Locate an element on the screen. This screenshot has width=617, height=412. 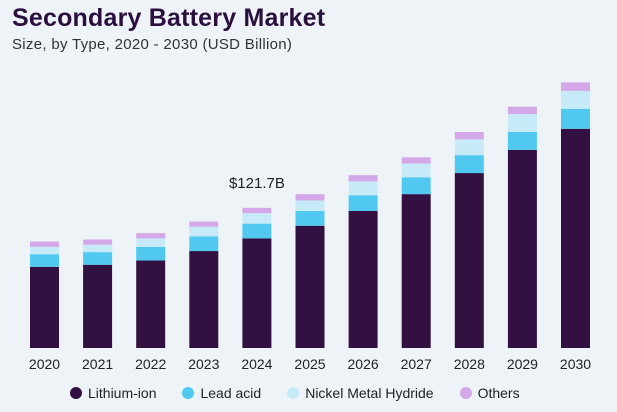
x-tick-label: 2025 is located at coordinates (309, 364).